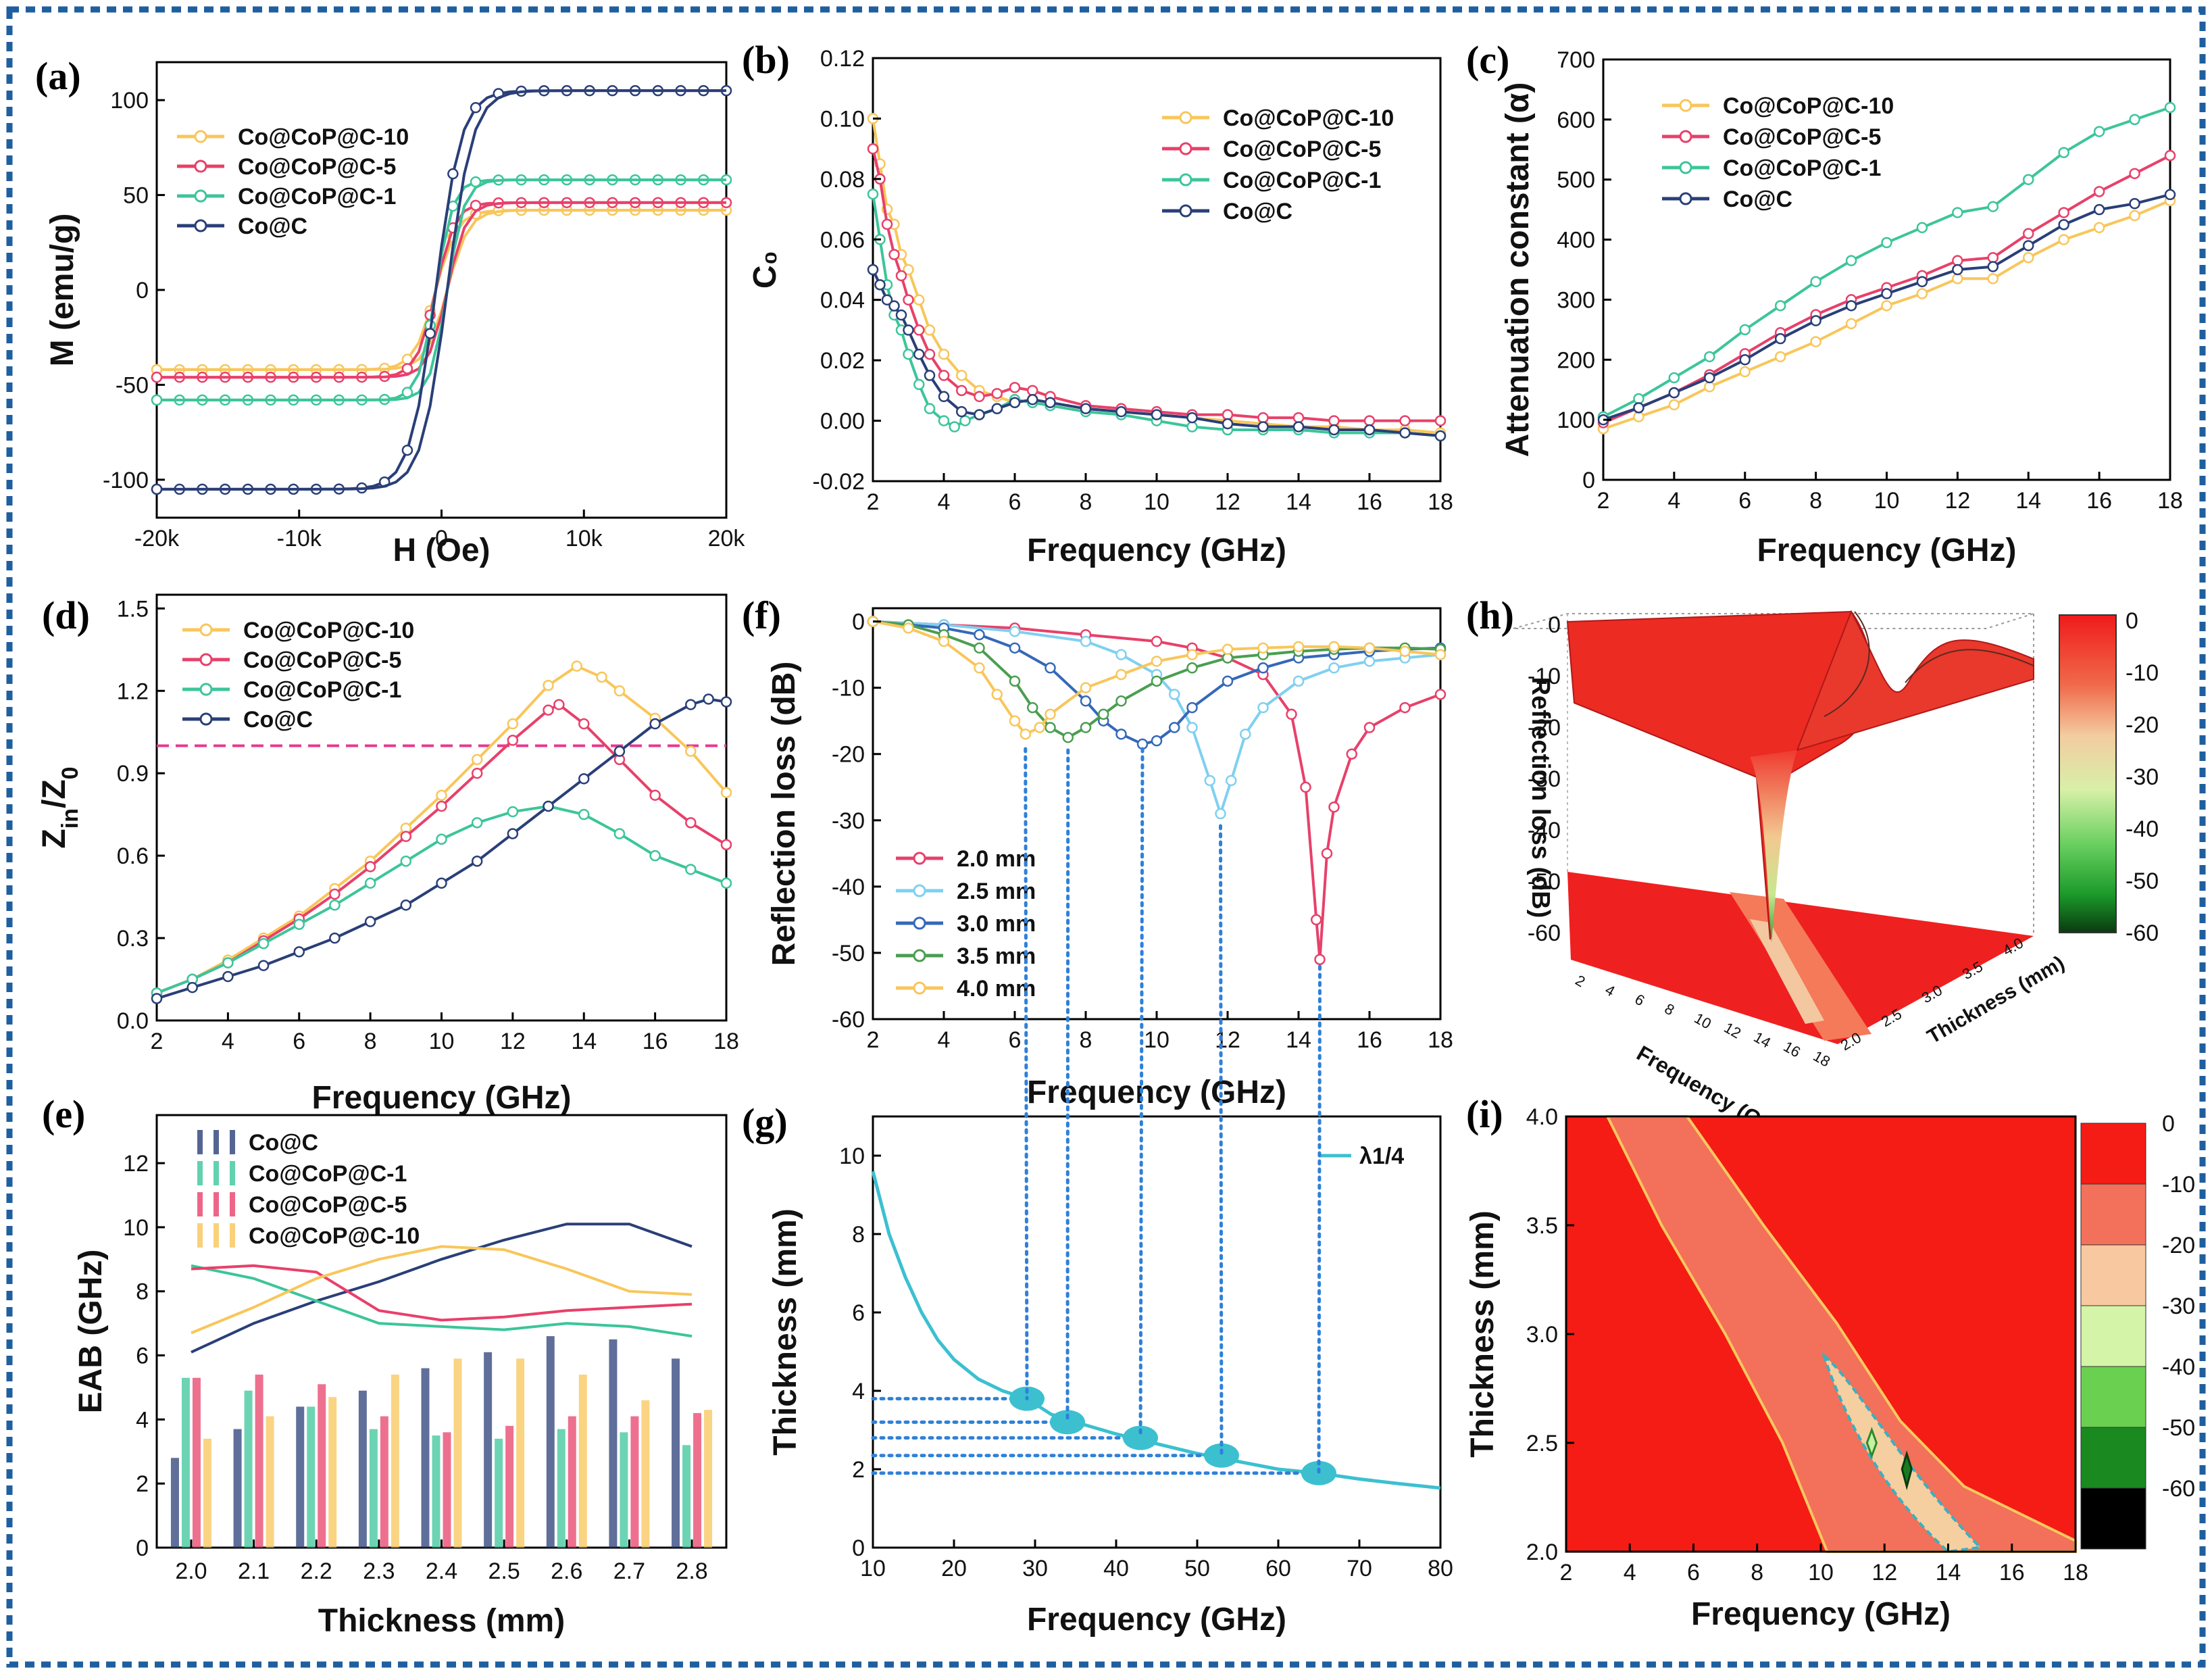 The image size is (2212, 1674). Describe the element at coordinates (442, 551) in the screenshot. I see `x-axis-title: H (Oe)` at that location.